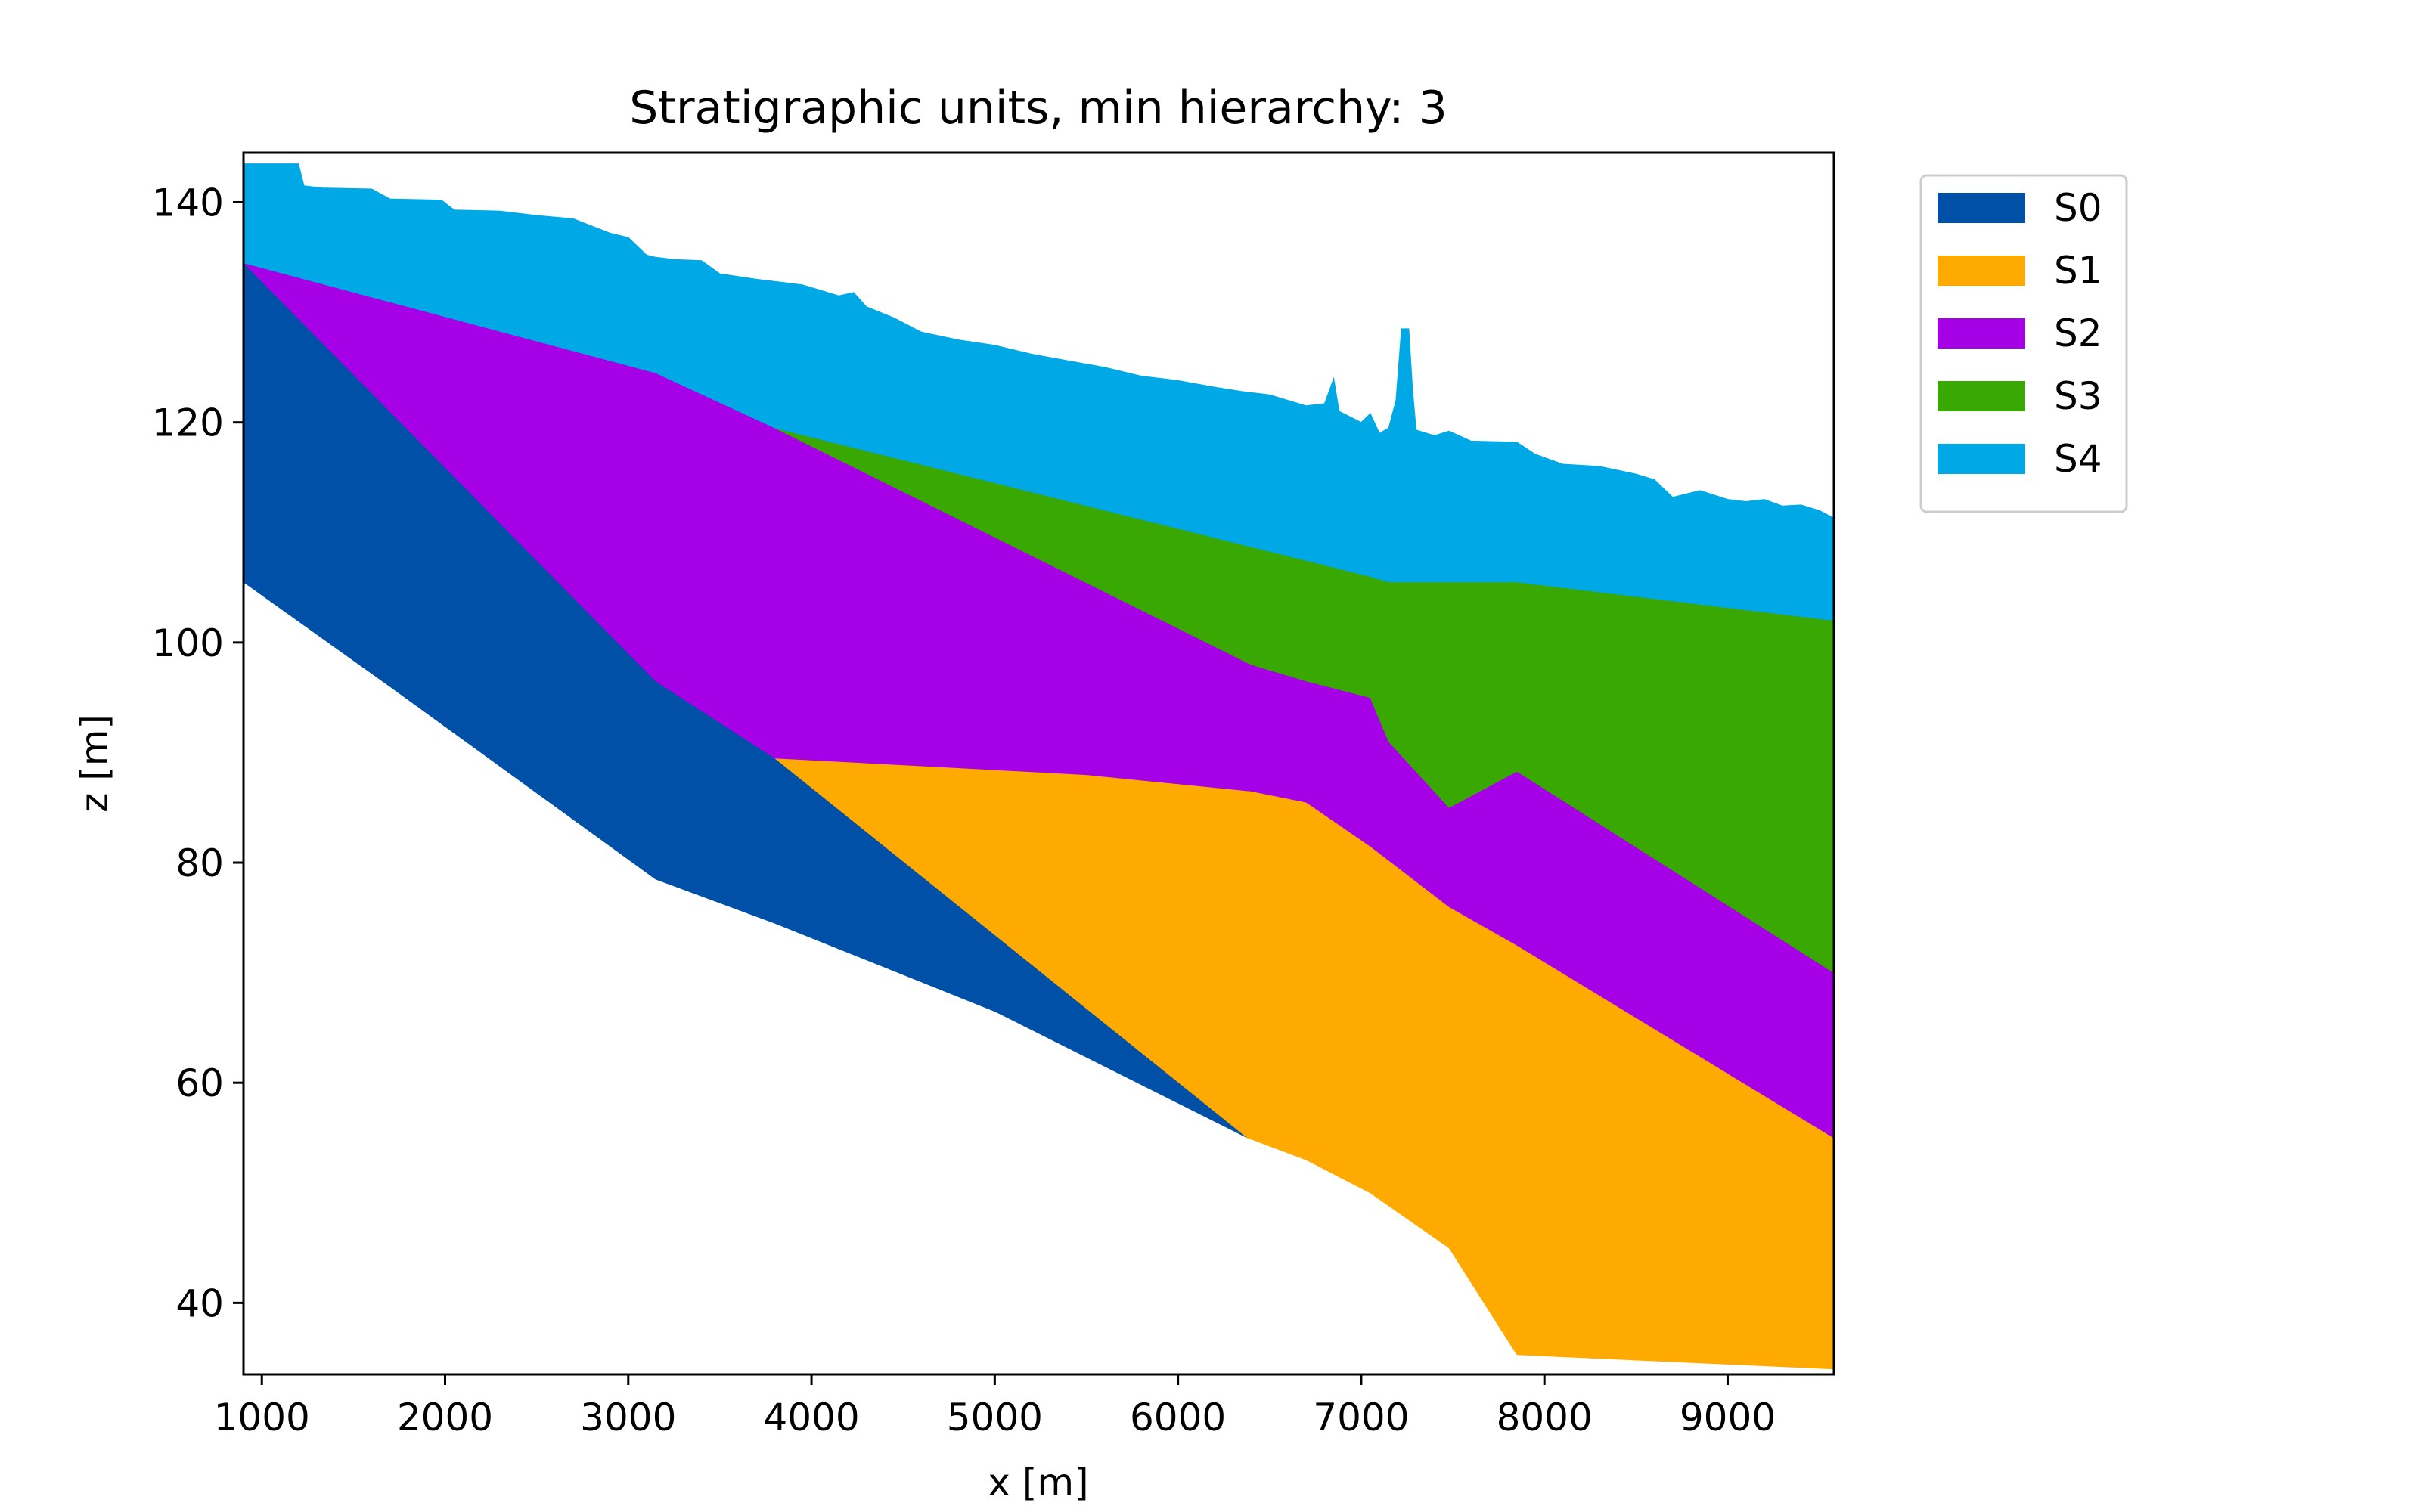 This screenshot has width=2420, height=1512. Describe the element at coordinates (262, 1417) in the screenshot. I see `x-tick-label: 1000` at that location.